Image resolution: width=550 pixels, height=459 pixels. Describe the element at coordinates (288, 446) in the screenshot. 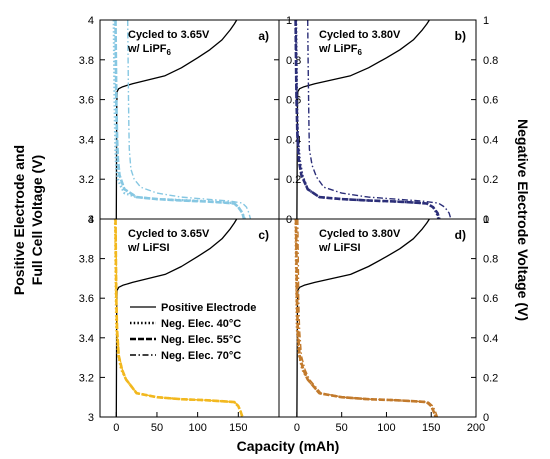

I see `x-axis-label: Capacity (mAh)` at that location.